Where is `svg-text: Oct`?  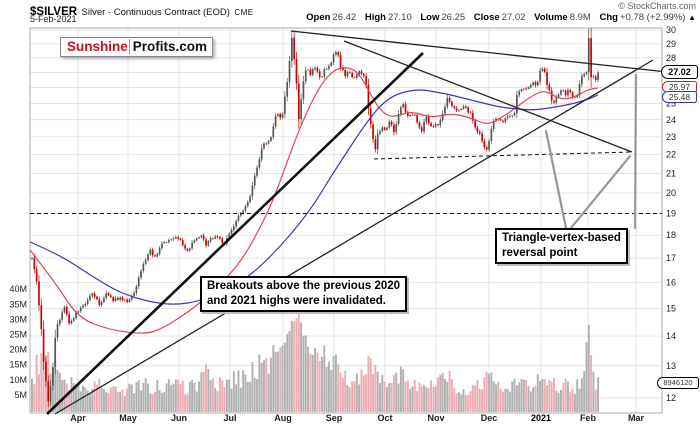
svg-text: Oct is located at coordinates (384, 418).